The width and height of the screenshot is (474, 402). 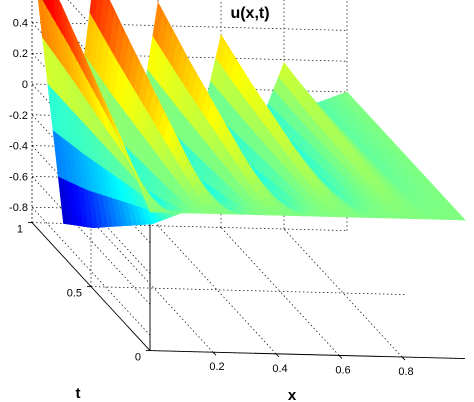 I want to click on x-tick-label: 0.4, so click(x=279, y=369).